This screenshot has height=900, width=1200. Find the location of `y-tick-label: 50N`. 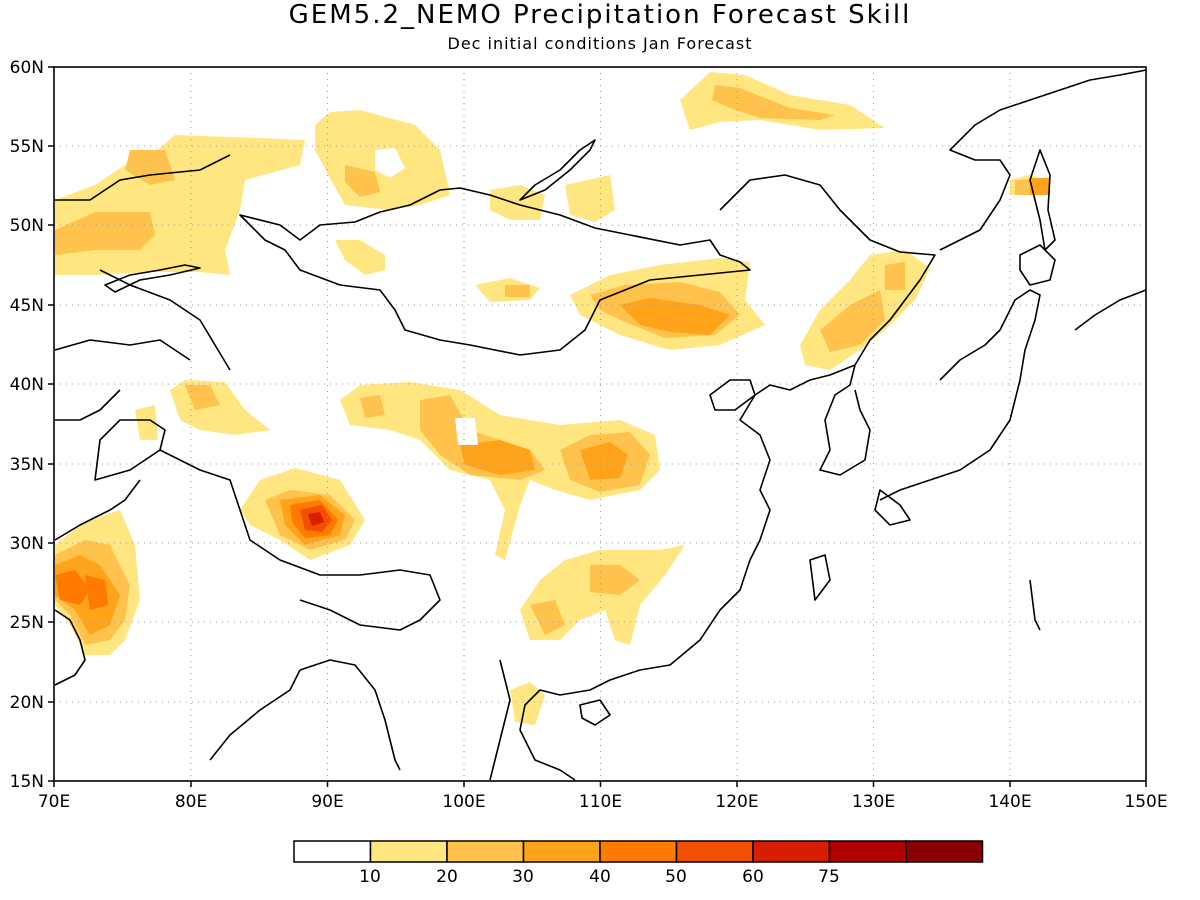

y-tick-label: 50N is located at coordinates (27, 226).